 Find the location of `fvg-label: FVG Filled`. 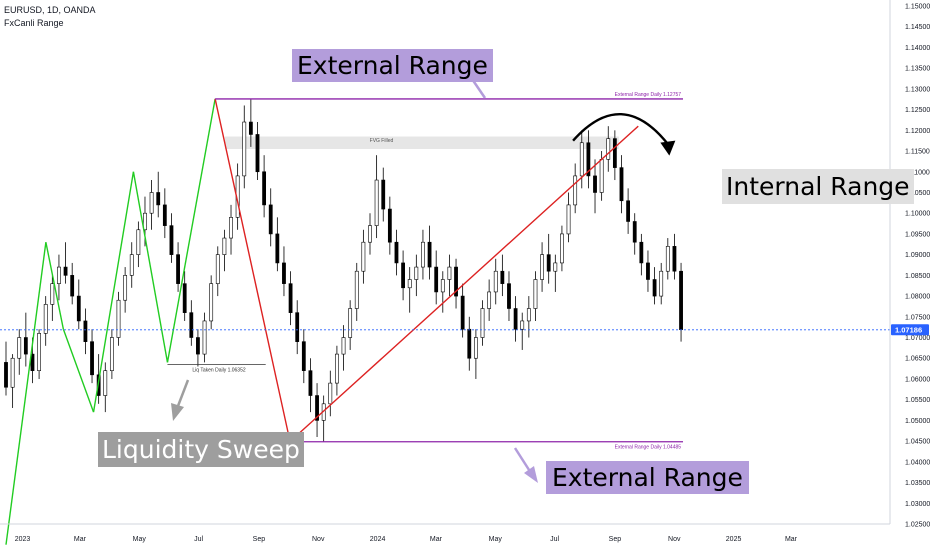

fvg-label: FVG Filled is located at coordinates (382, 141).